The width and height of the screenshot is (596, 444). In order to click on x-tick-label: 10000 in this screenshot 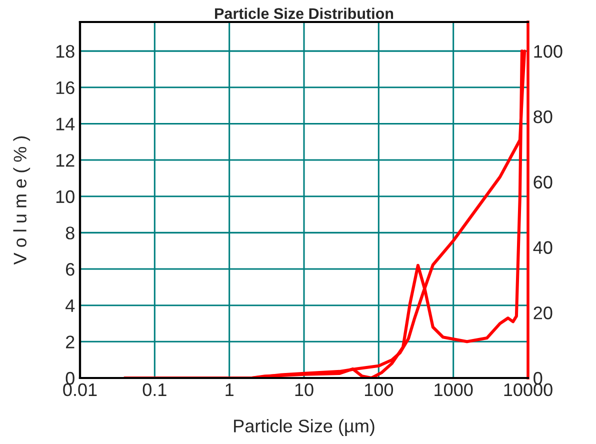, I will do `click(528, 389)`.